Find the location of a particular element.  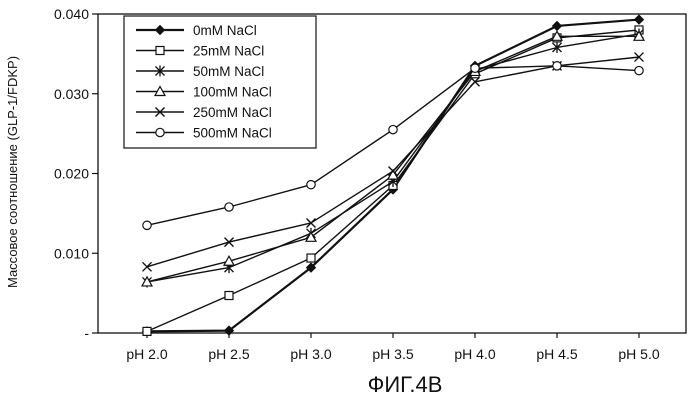

x-tick-label: pH 3.5 is located at coordinates (392, 354).